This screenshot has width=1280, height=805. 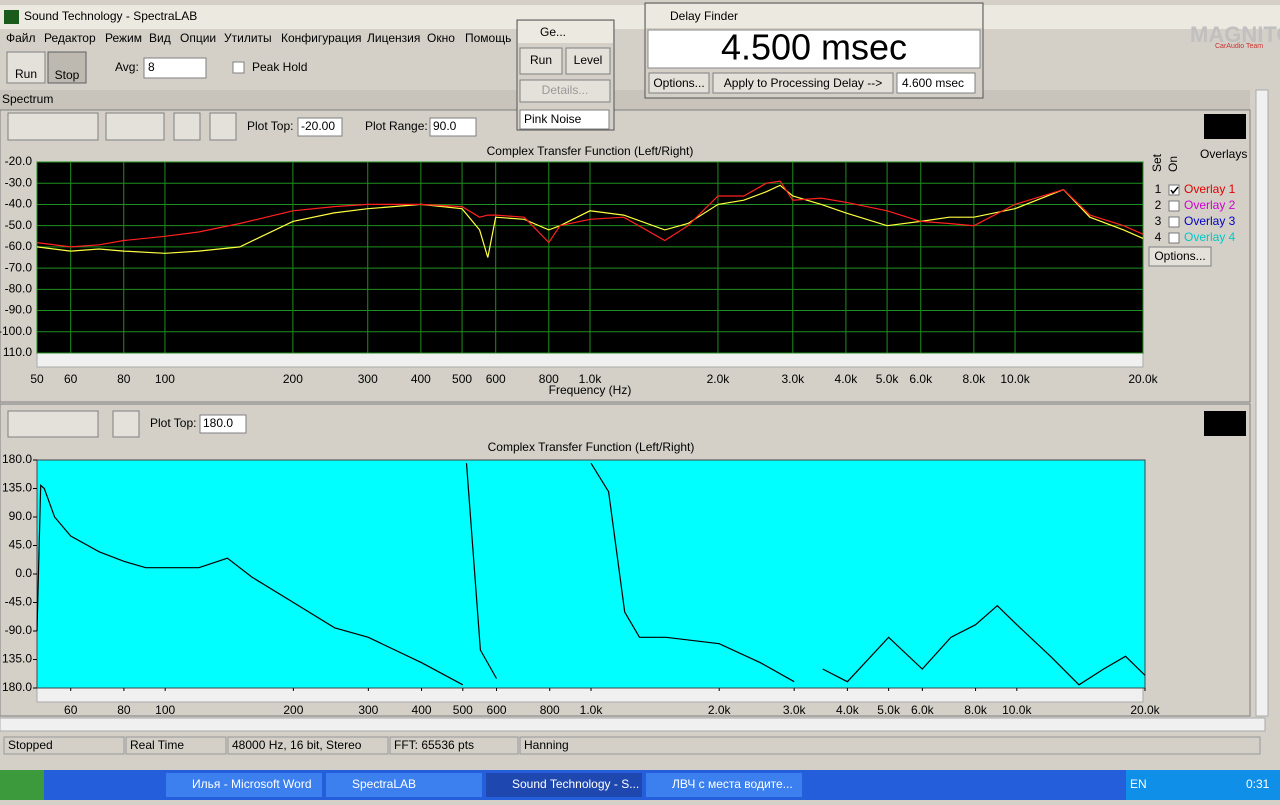 What do you see at coordinates (21, 38) in the screenshot?
I see `menu-item: Файл` at bounding box center [21, 38].